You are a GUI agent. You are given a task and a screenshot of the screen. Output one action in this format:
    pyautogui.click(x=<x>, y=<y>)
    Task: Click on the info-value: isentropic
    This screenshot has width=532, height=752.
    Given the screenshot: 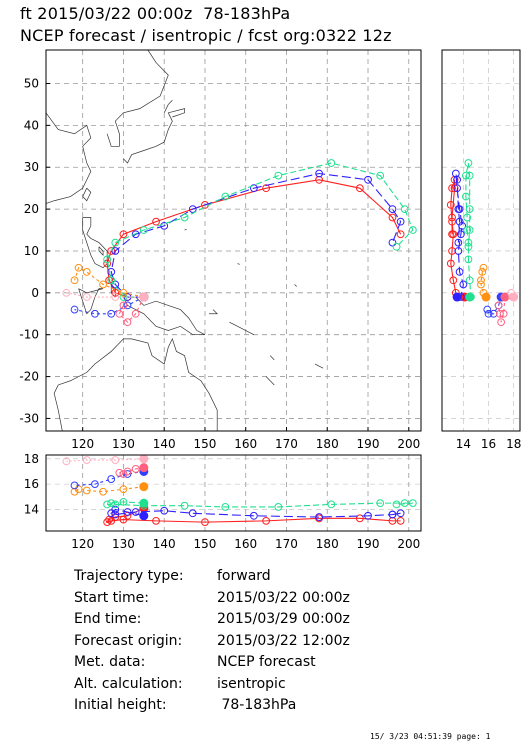 What is the action you would take?
    pyautogui.click(x=251, y=683)
    